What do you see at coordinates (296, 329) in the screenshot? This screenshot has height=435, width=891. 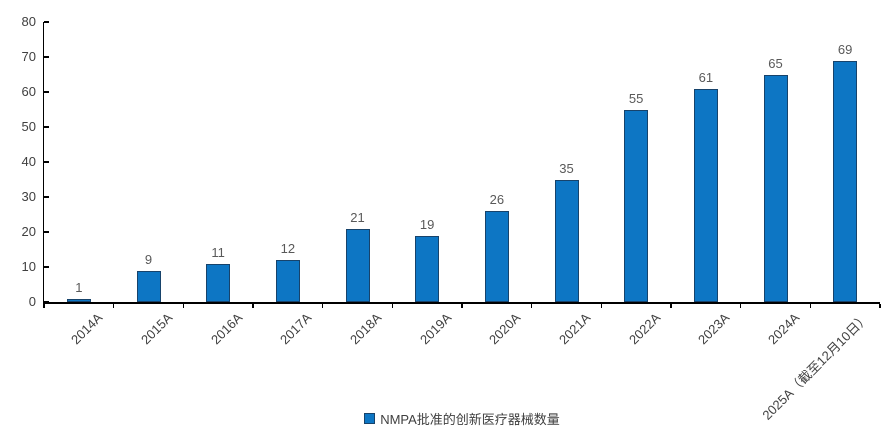 I see `x-tick-label: 2017A` at bounding box center [296, 329].